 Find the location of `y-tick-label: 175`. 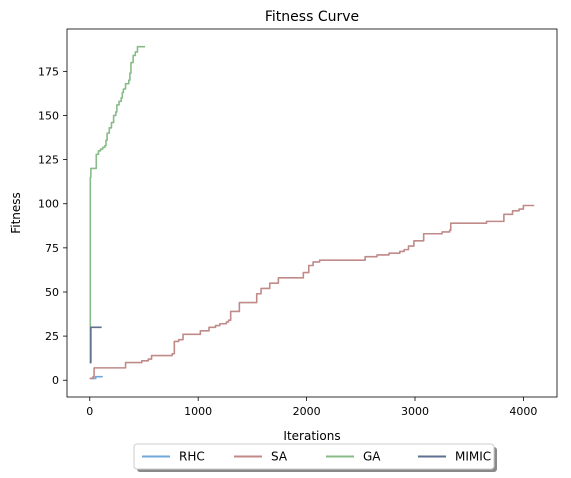

y-tick-label: 175 is located at coordinates (48, 71).